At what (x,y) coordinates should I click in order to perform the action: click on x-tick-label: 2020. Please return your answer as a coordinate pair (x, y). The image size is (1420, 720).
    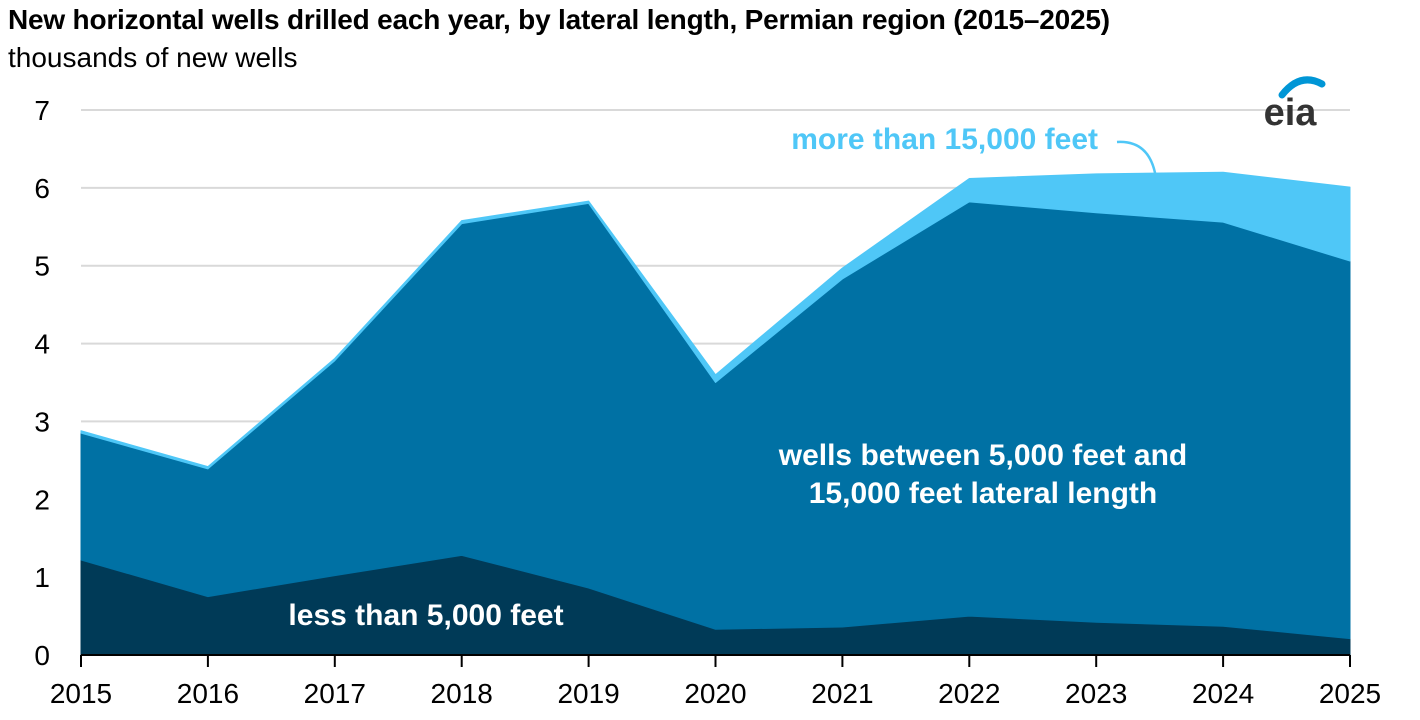
    Looking at the image, I should click on (715, 693).